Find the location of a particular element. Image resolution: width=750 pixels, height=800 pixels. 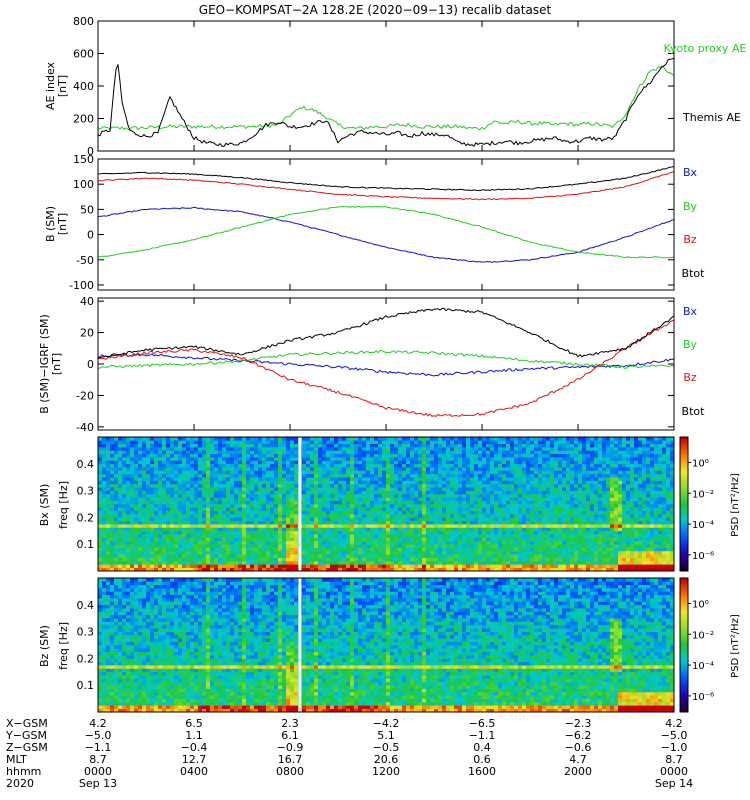

series-line-bz is located at coordinates (386, 186).